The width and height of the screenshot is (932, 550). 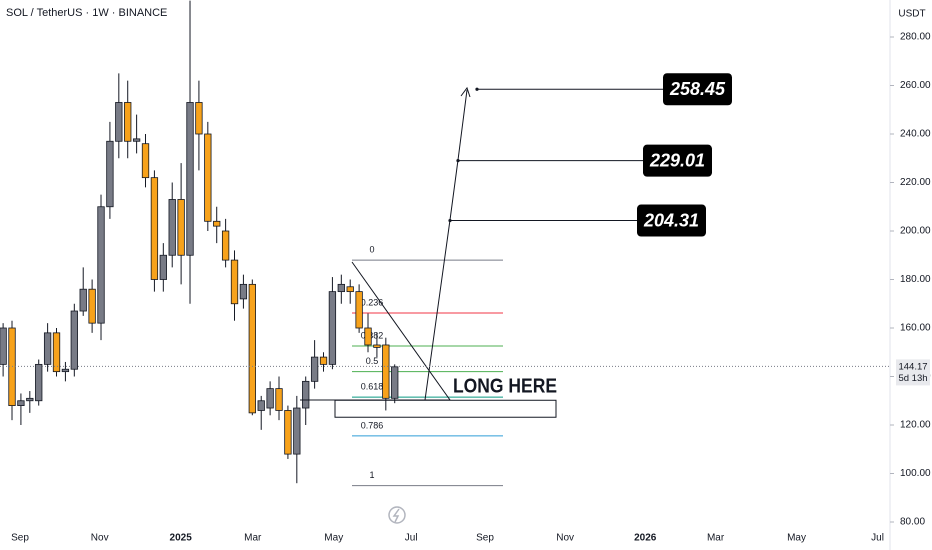 I want to click on y-tick-label: 280.00, so click(x=915, y=37).